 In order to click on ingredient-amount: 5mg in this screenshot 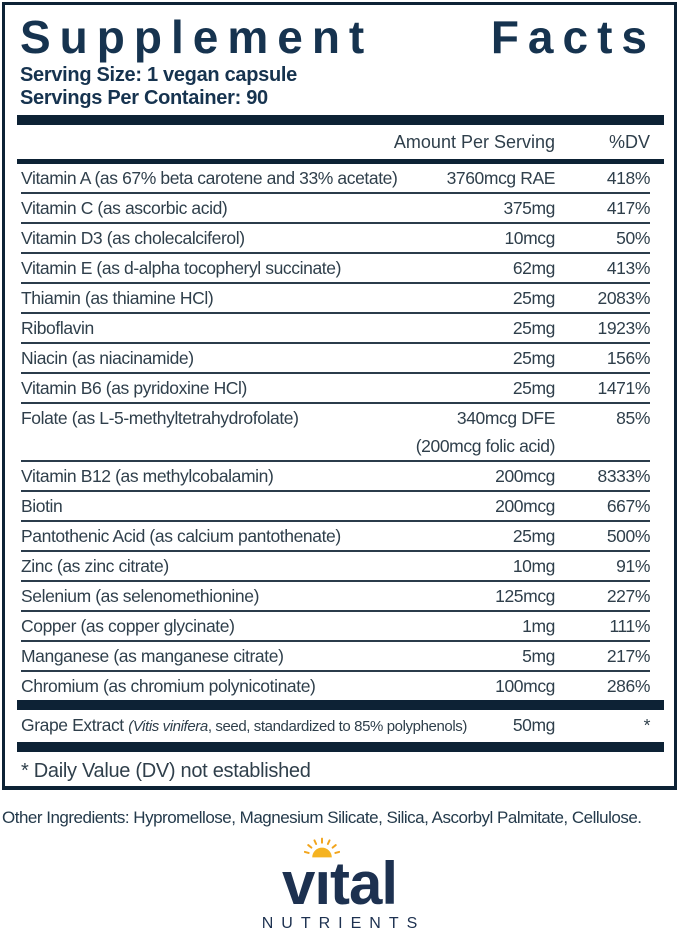, I will do `click(538, 656)`.